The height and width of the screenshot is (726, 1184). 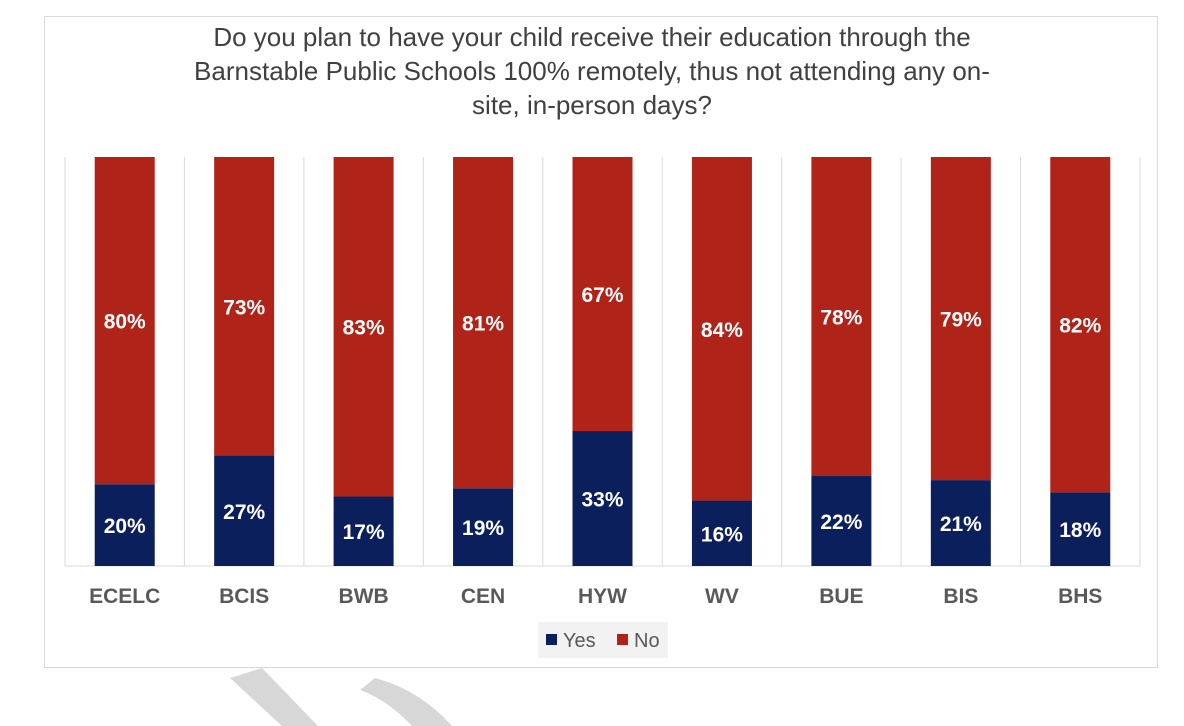 I want to click on category-label-bcis: BCIS, so click(x=244, y=596).